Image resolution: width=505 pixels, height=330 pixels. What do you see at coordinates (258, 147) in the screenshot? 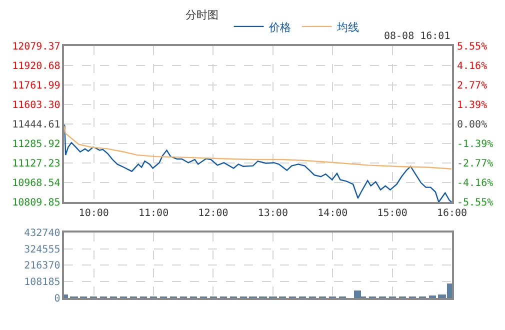
I see `line-series` at bounding box center [258, 147].